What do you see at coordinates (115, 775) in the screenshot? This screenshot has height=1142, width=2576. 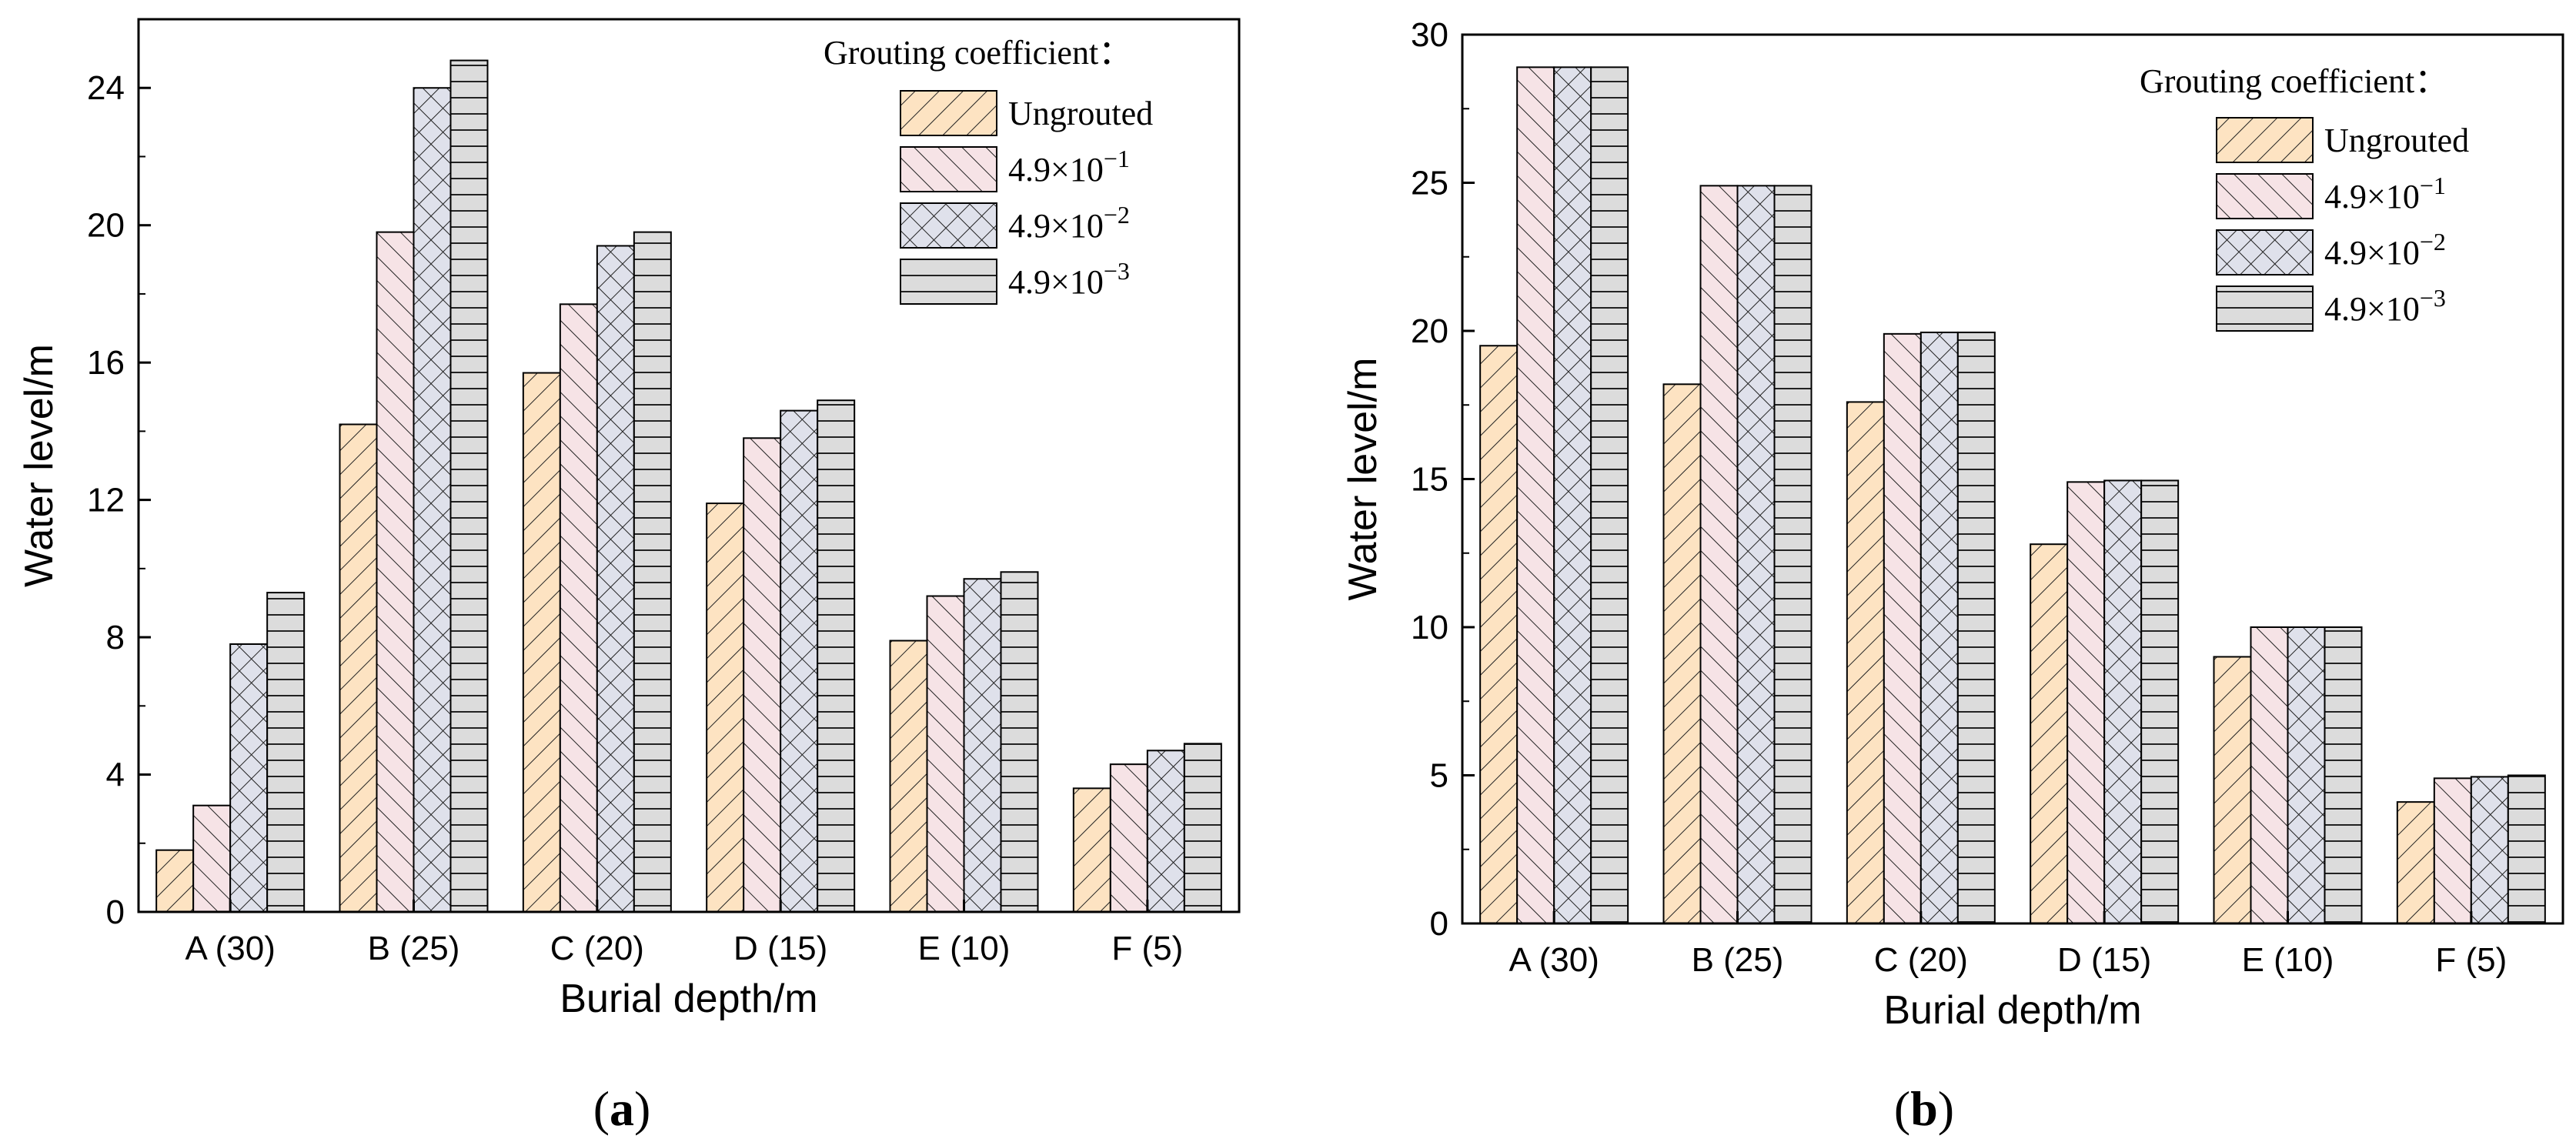 I see `y-tick-label: 4` at bounding box center [115, 775].